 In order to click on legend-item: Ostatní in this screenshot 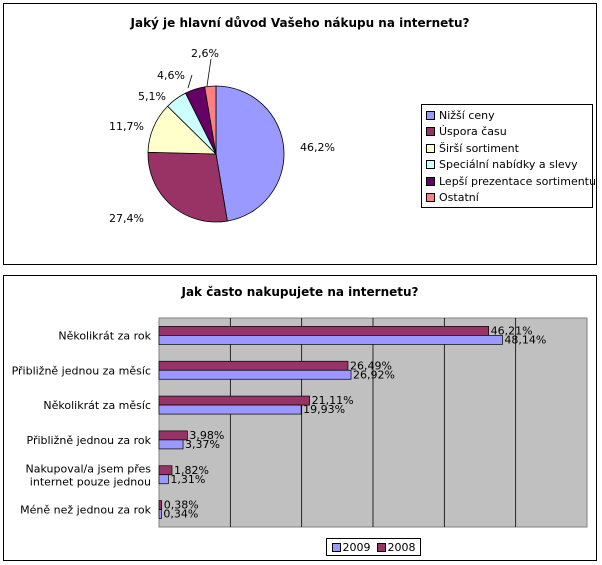, I will do `click(507, 198)`.